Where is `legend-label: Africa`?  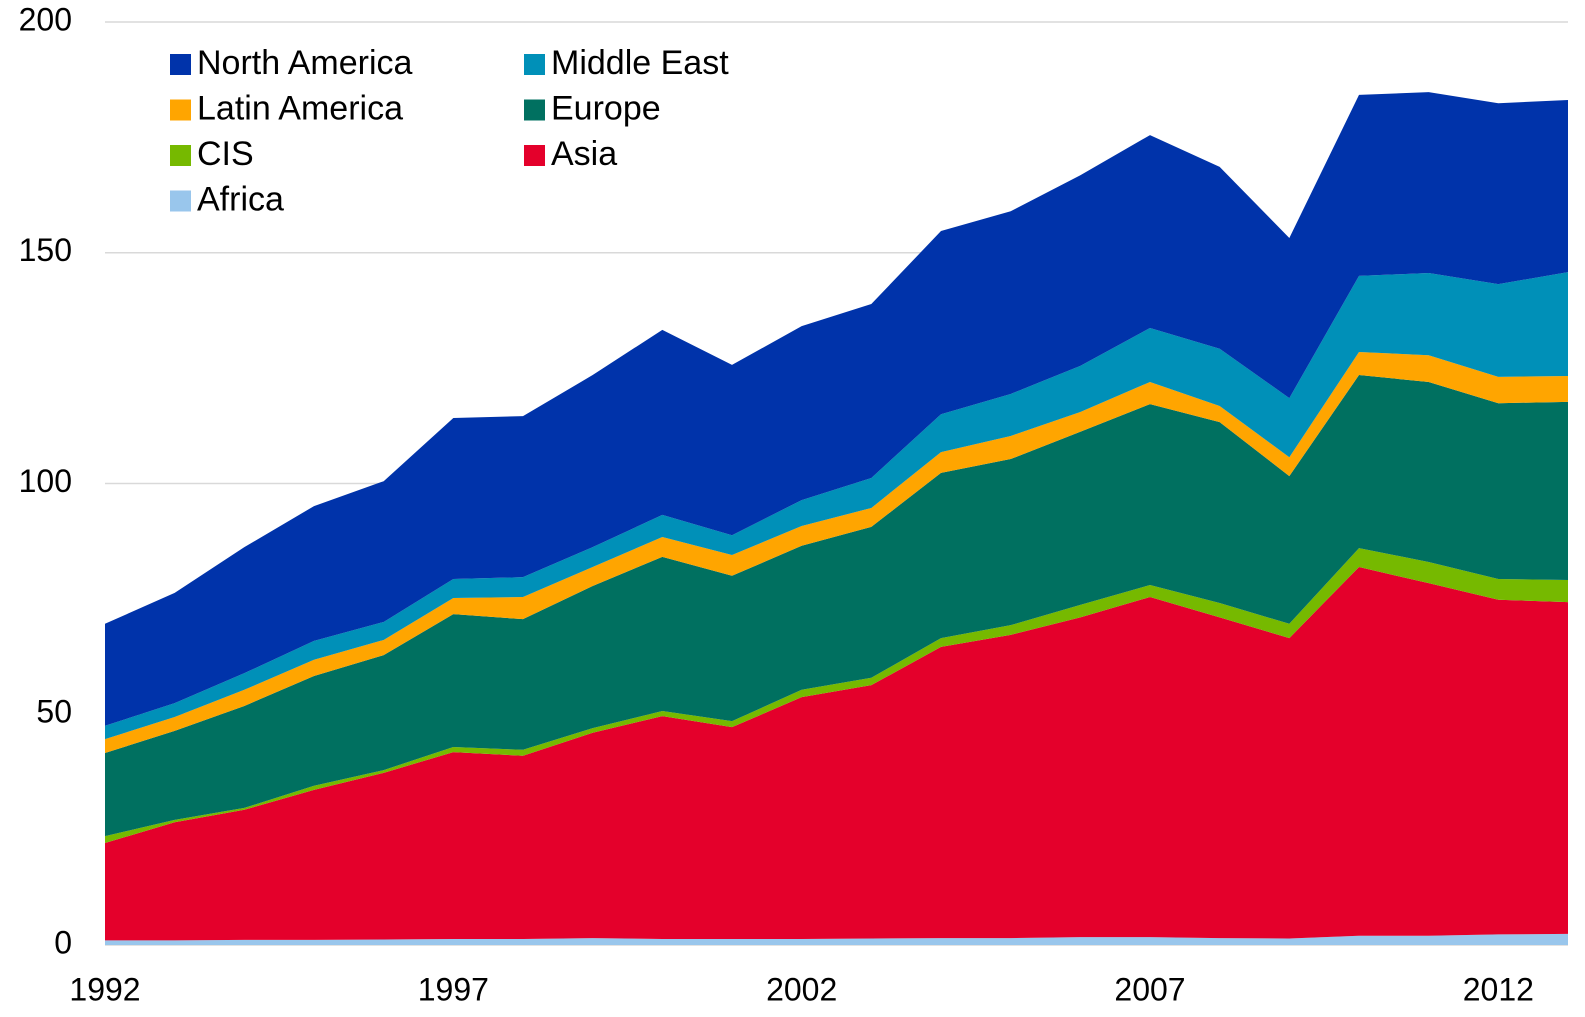 legend-label: Africa is located at coordinates (240, 199).